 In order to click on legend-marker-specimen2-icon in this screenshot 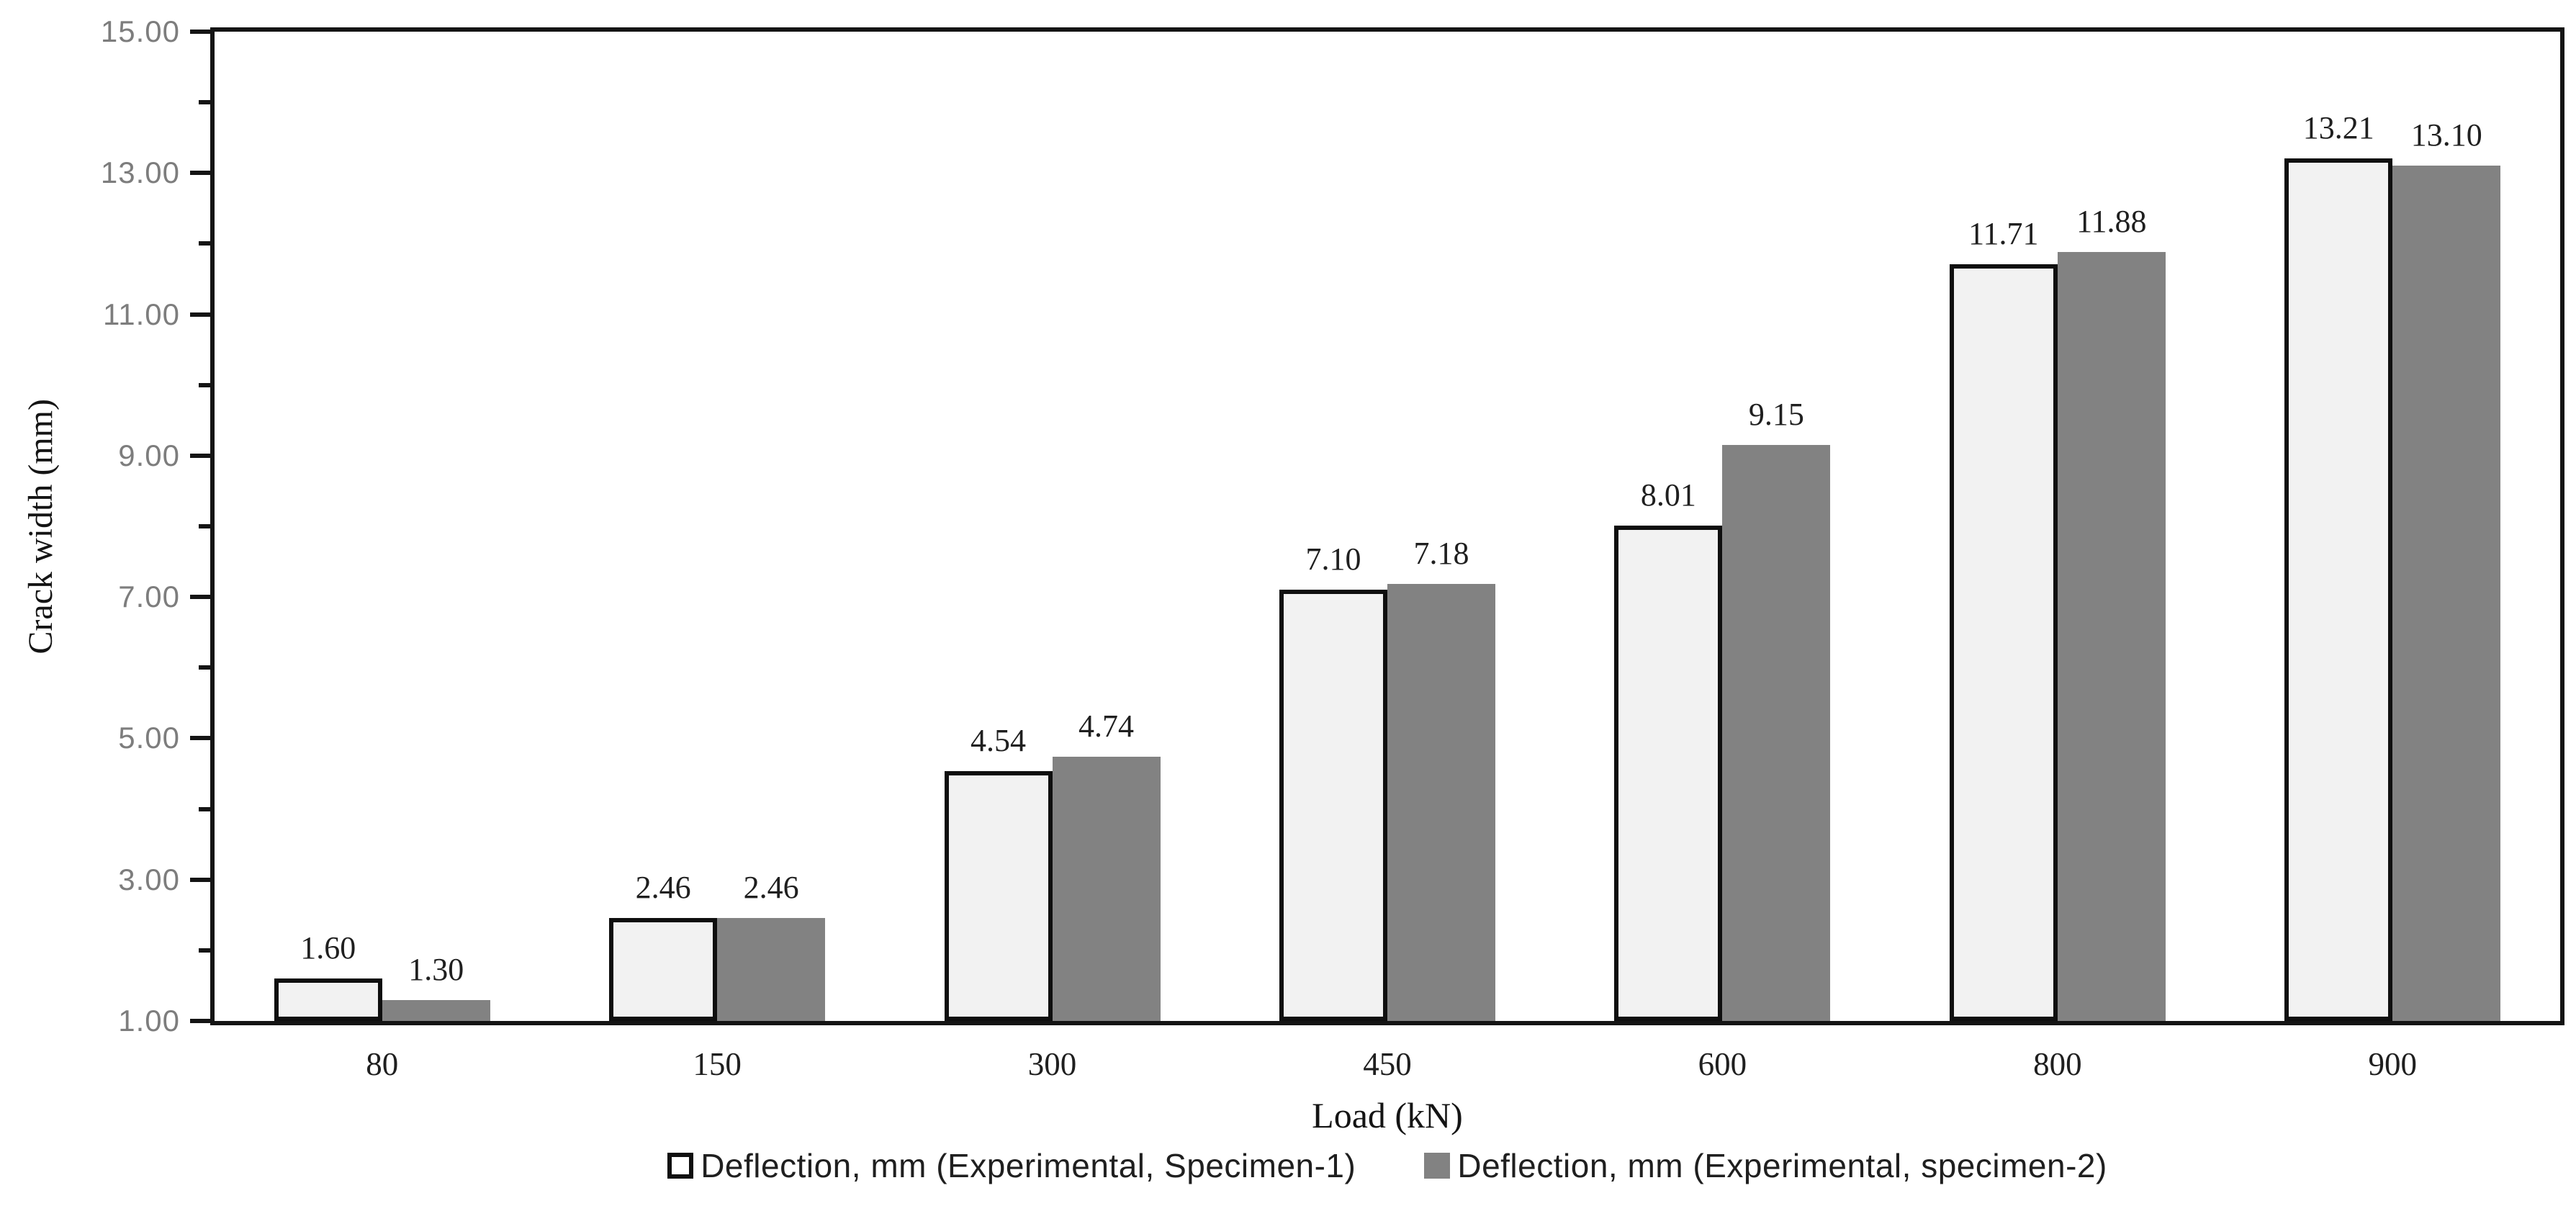, I will do `click(1437, 1166)`.